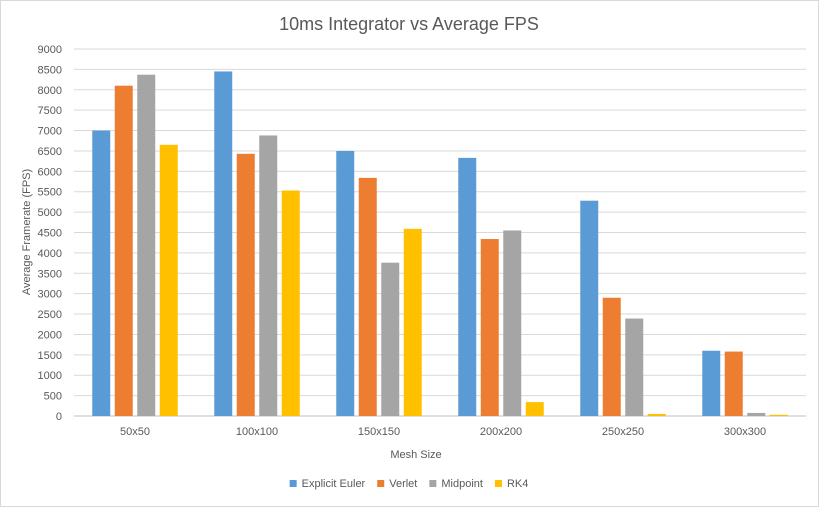 The image size is (819, 507). I want to click on legend-item: Verlet, so click(397, 484).